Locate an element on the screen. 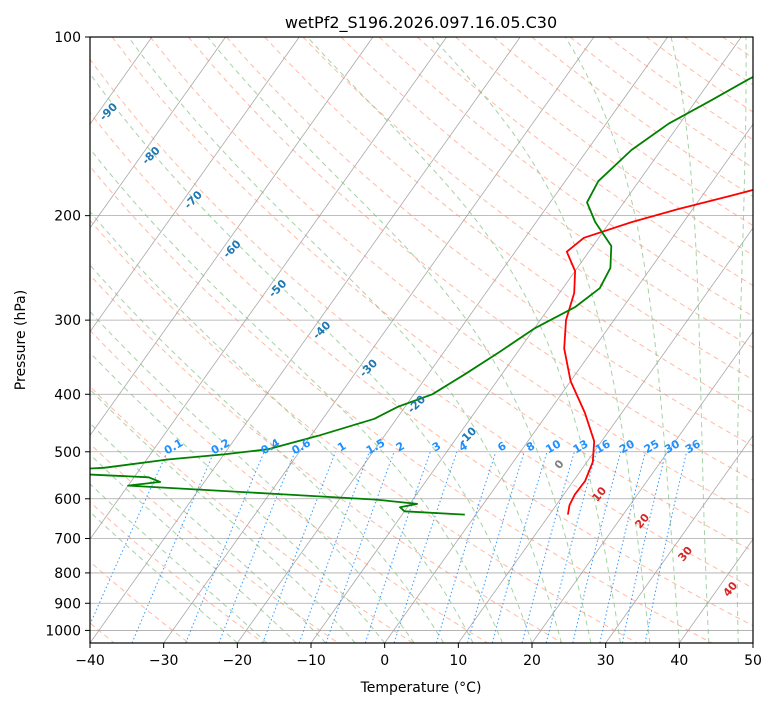 This screenshot has width=775, height=708. dry-adiabat-label: -40 is located at coordinates (321, 329).